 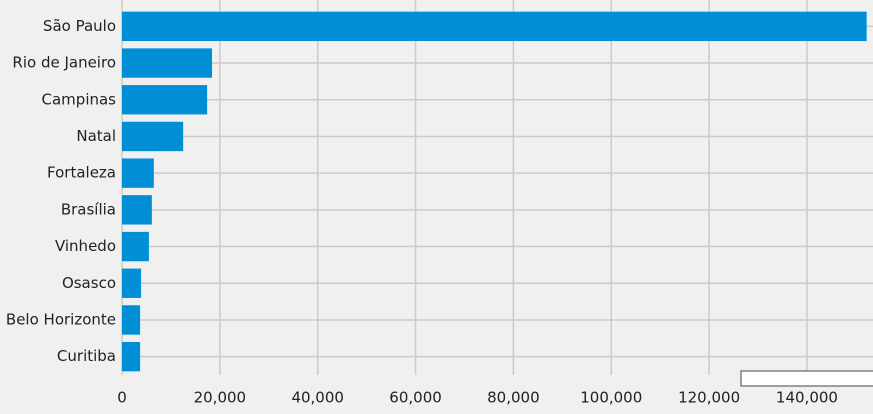 What do you see at coordinates (220, 398) in the screenshot?
I see `x-tick-label: 20,000` at bounding box center [220, 398].